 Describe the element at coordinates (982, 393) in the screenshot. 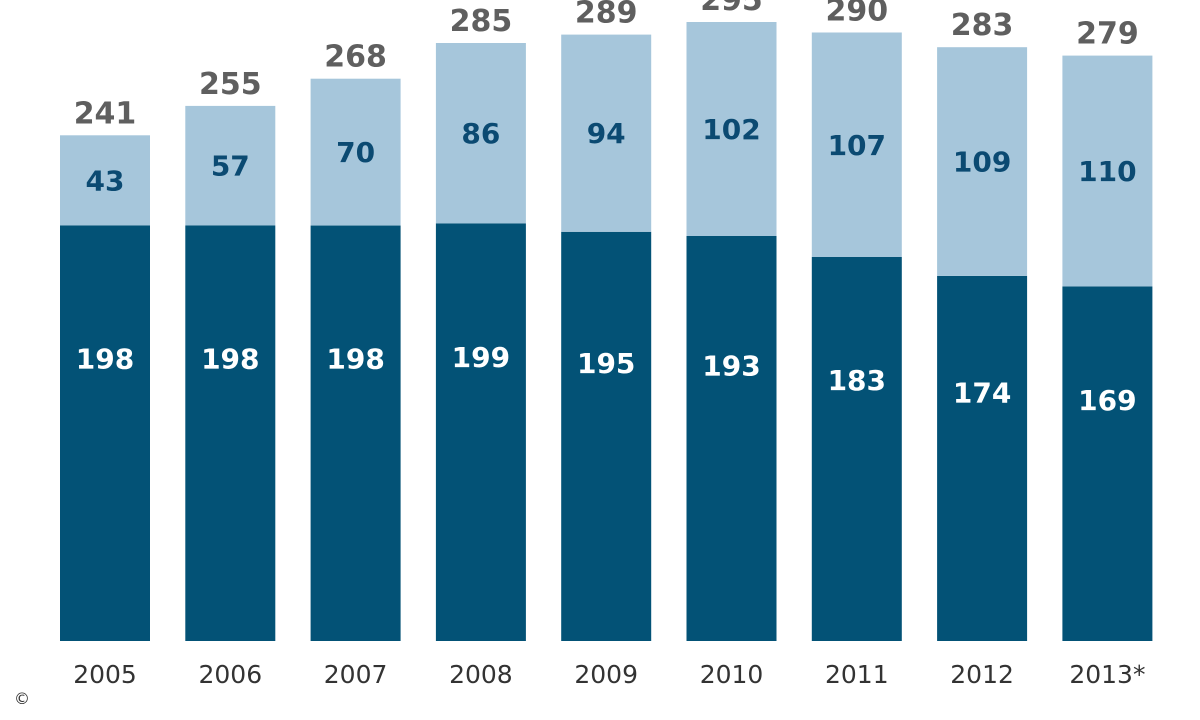

I see `label-lower-2012: 174` at that location.